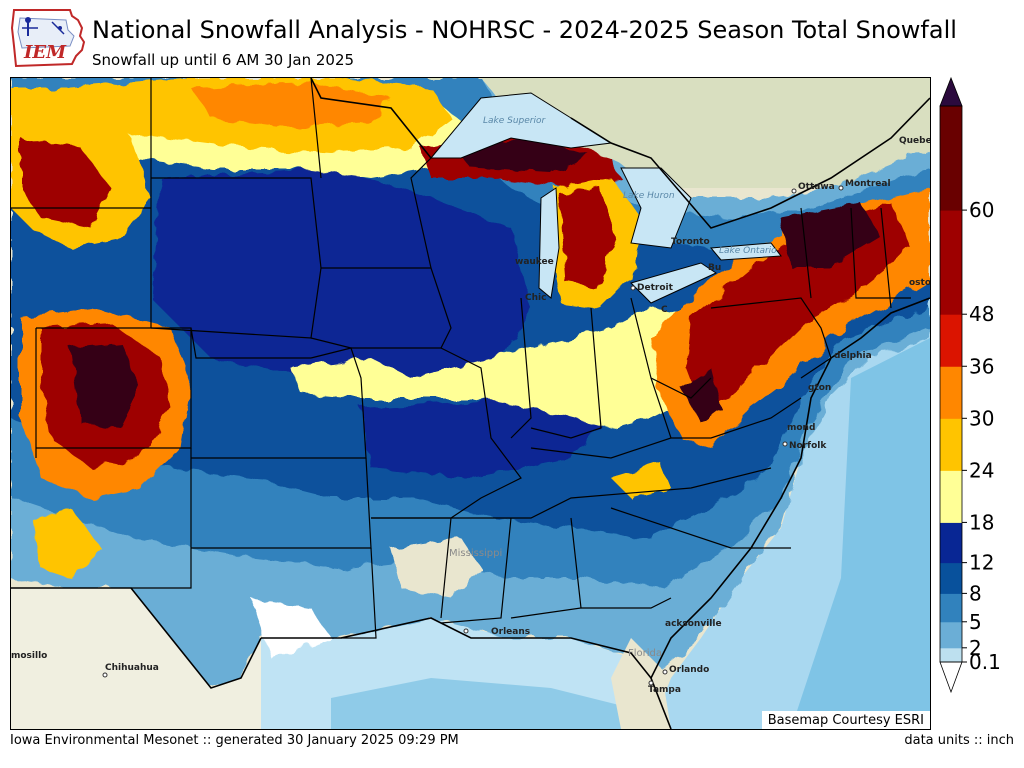 The image size is (1024, 768). I want to click on mexico-land, so click(136, 658).